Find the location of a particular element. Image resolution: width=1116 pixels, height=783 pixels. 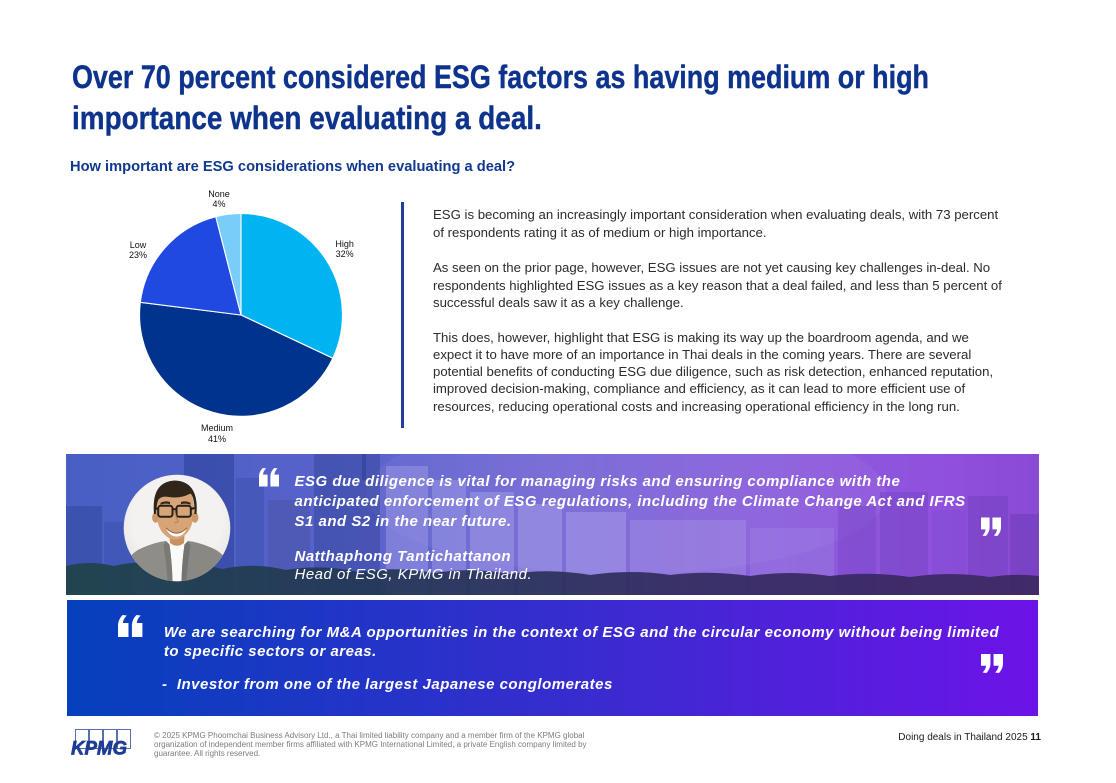

svg-text: KPMG is located at coordinates (99, 749).